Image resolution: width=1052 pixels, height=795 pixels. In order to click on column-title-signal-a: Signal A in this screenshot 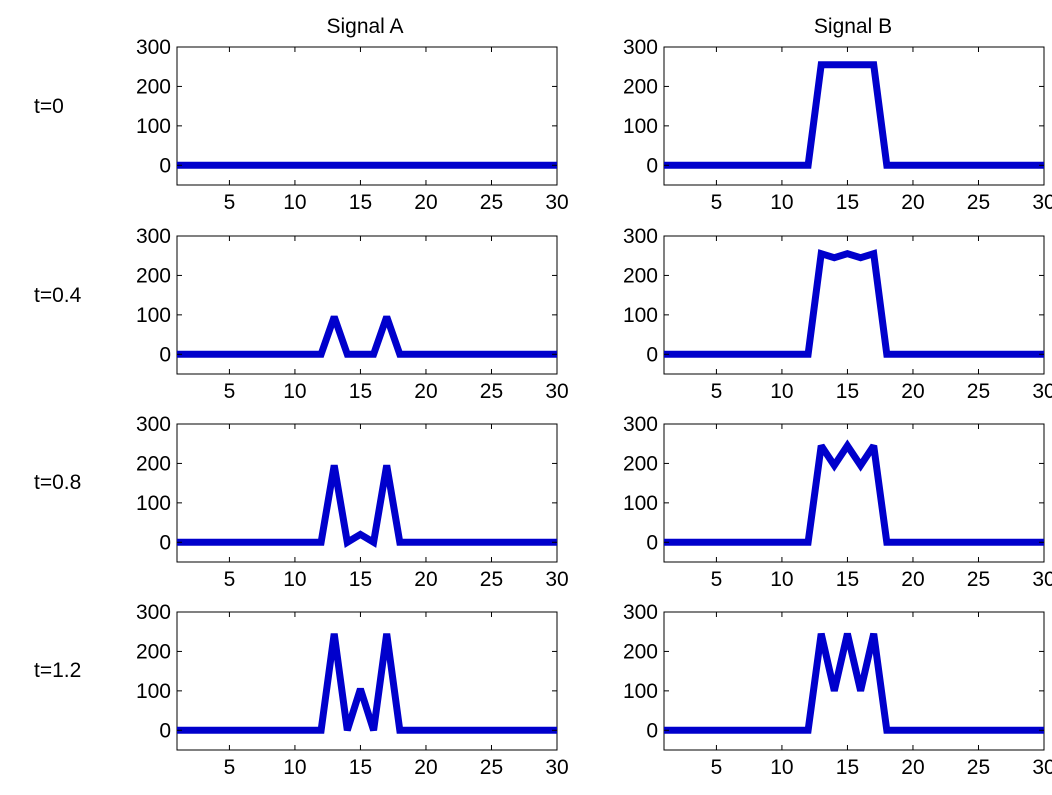, I will do `click(364, 26)`.